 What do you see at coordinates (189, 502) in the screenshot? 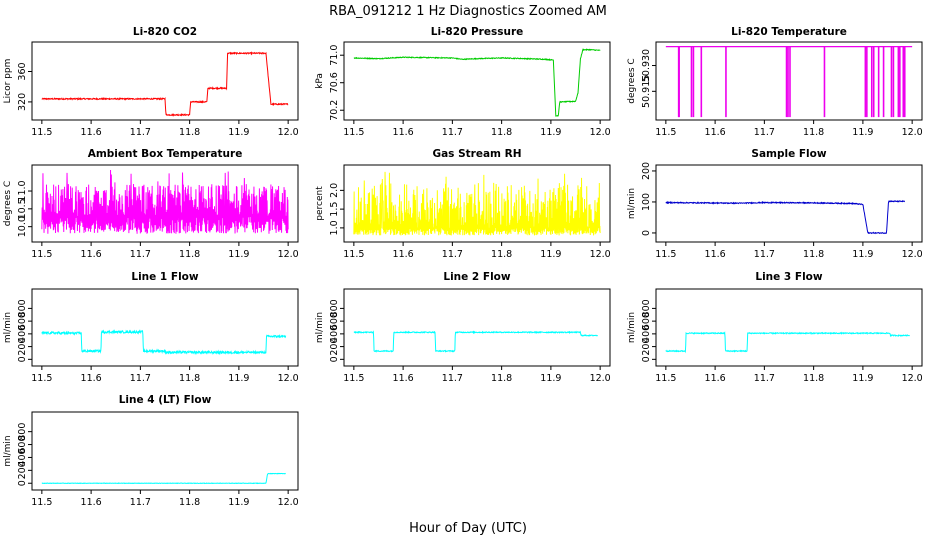
I see `line-4-lt-flow-xtick-label-3: 11.8` at bounding box center [189, 502].